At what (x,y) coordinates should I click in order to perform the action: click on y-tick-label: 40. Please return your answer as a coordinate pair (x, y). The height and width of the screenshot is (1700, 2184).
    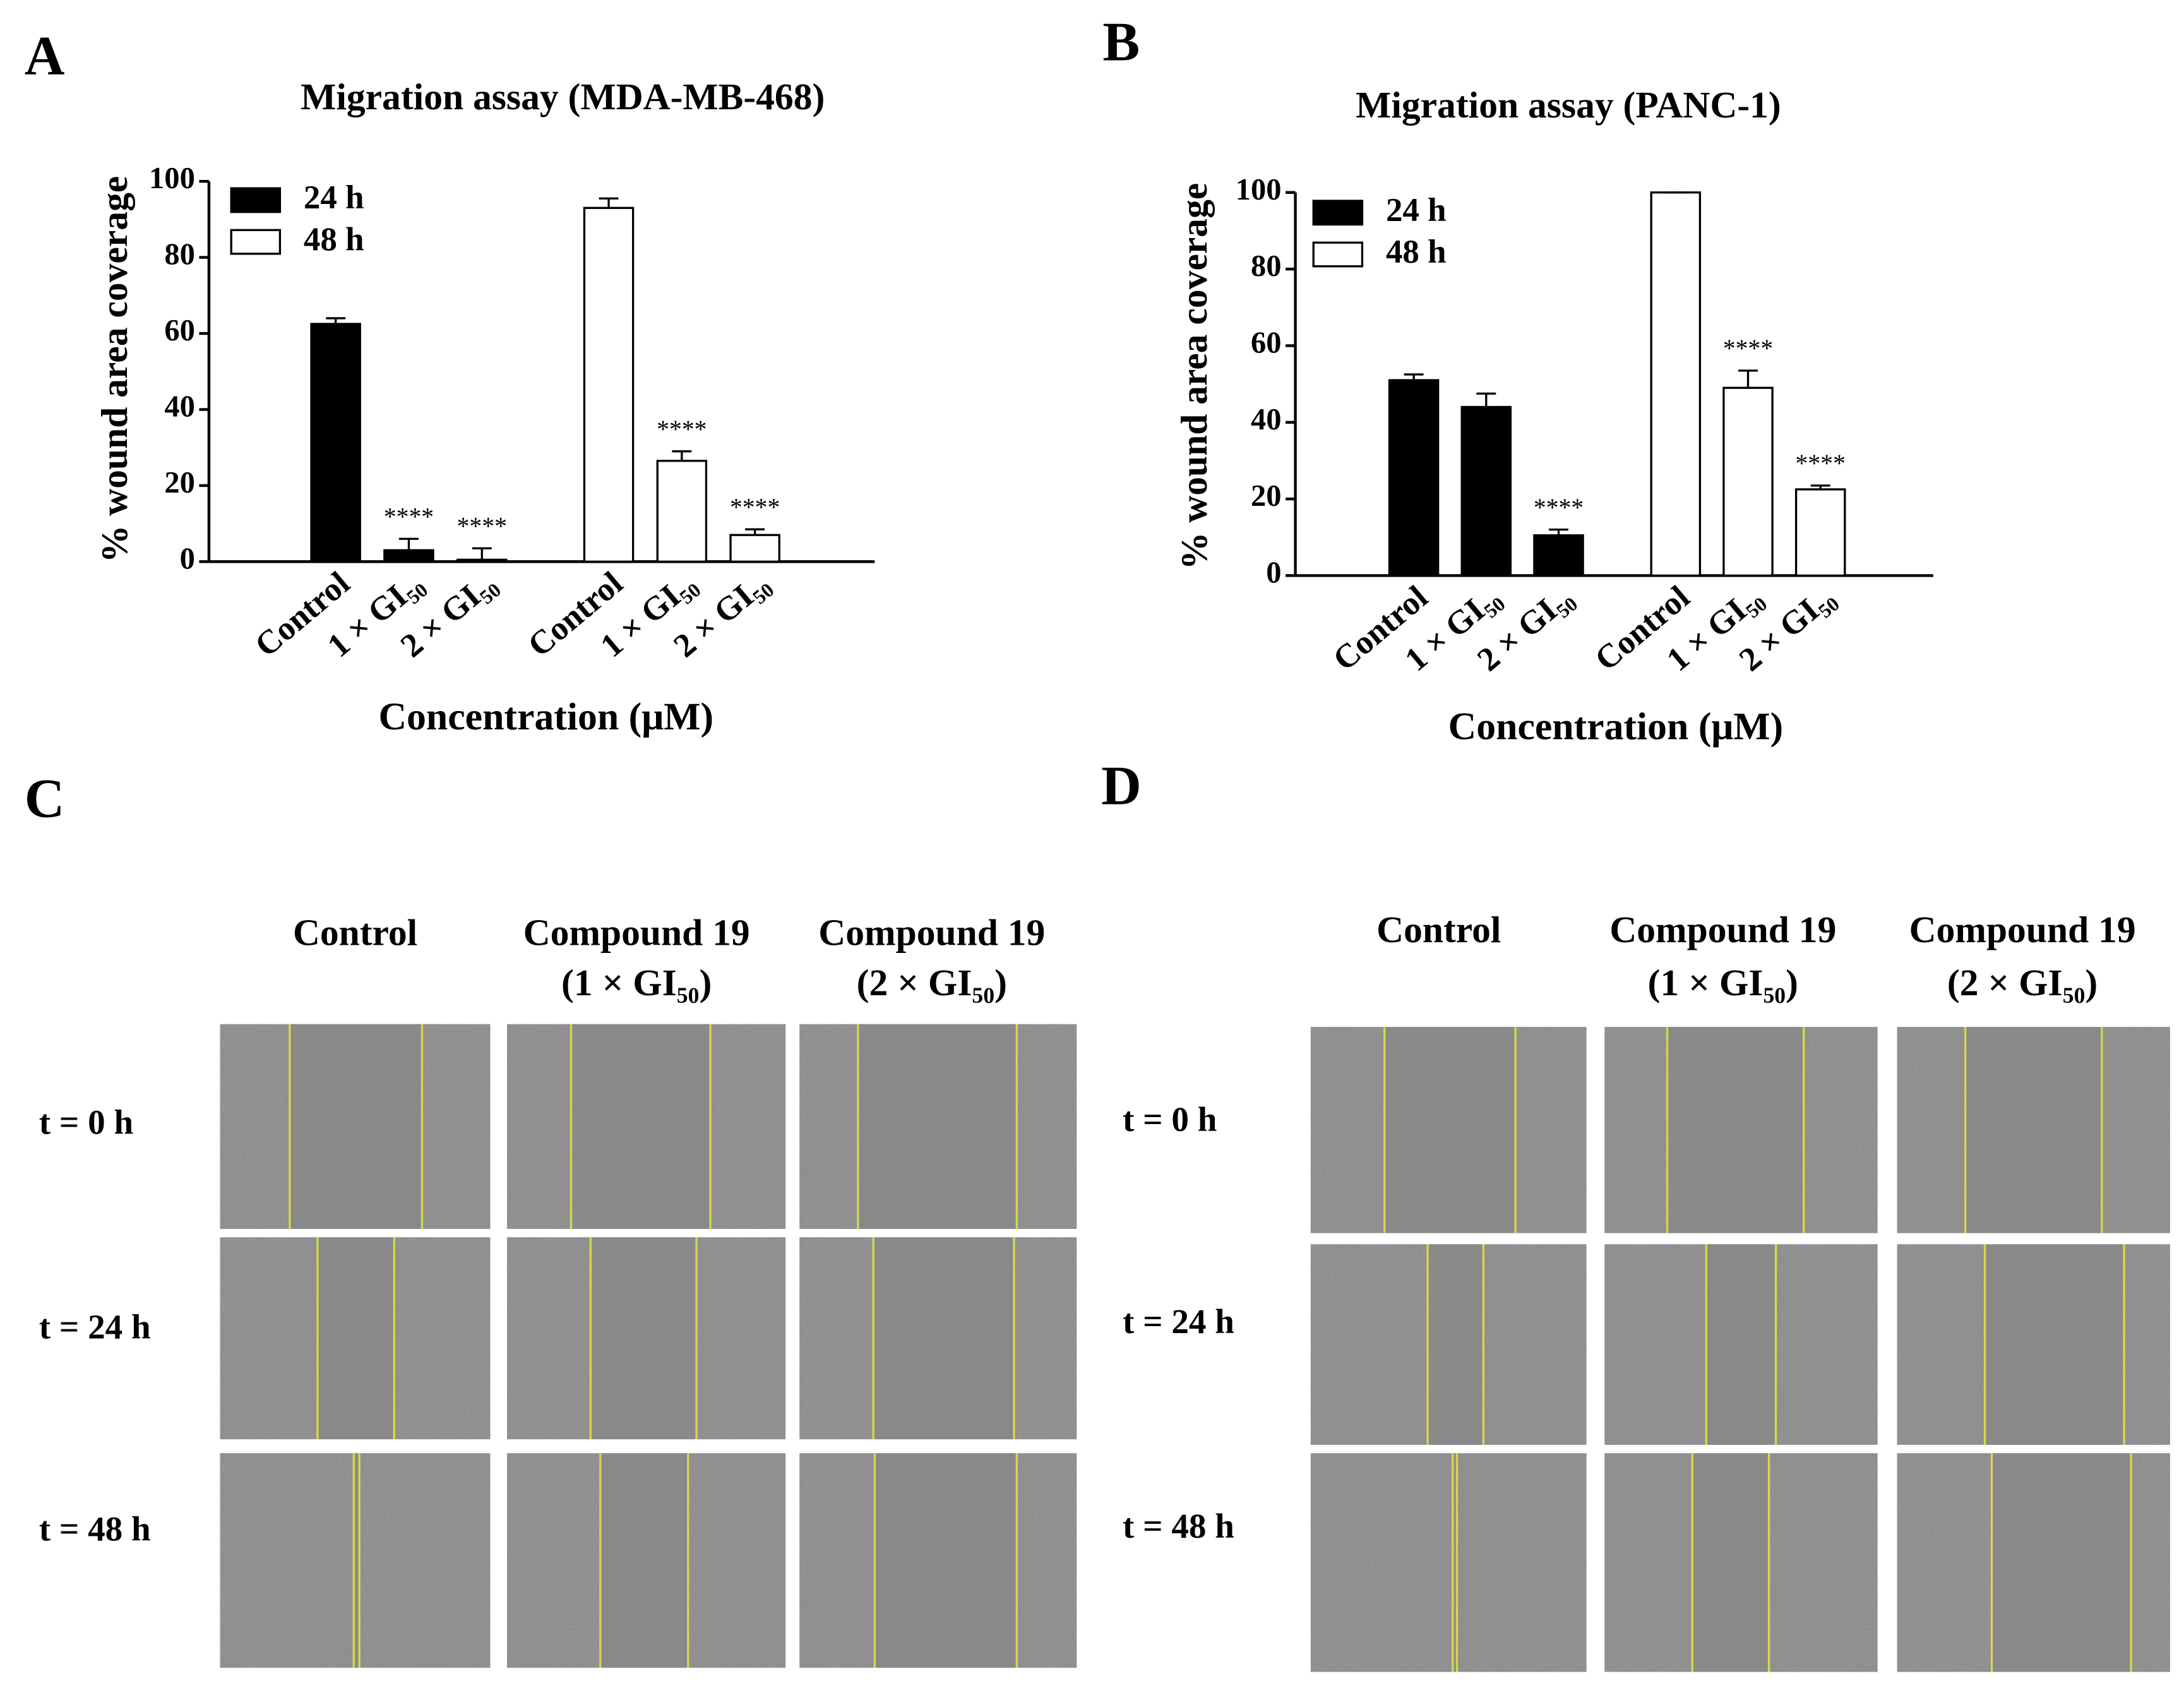
    Looking at the image, I should click on (179, 407).